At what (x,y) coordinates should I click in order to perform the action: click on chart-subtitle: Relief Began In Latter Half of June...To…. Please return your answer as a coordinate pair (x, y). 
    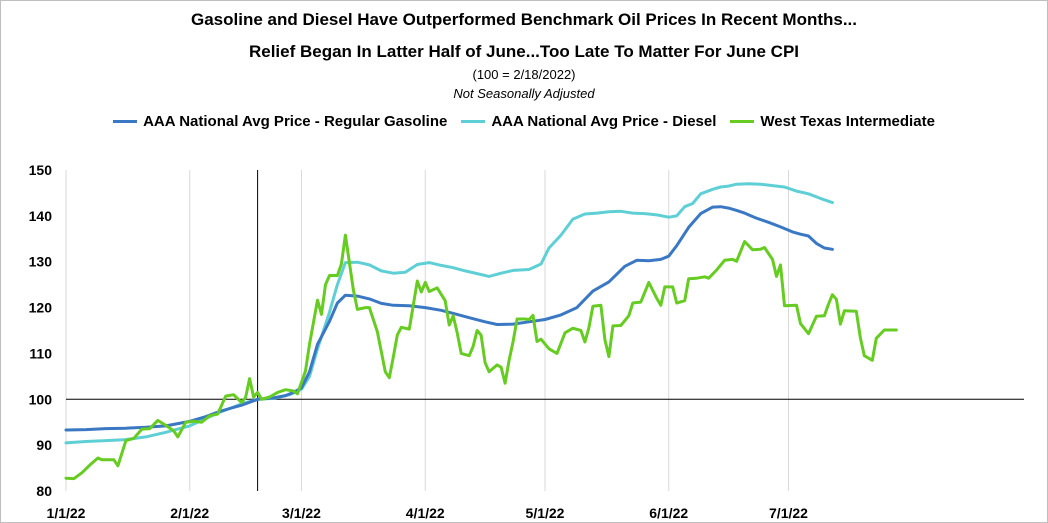
    Looking at the image, I should click on (524, 51).